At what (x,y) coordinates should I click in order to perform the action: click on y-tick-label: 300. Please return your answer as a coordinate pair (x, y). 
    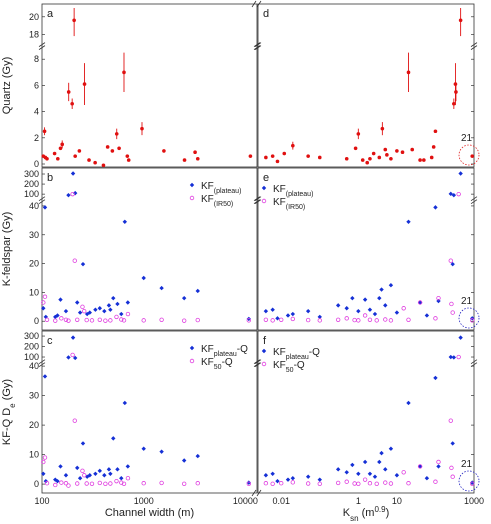
    Looking at the image, I should click on (31, 336).